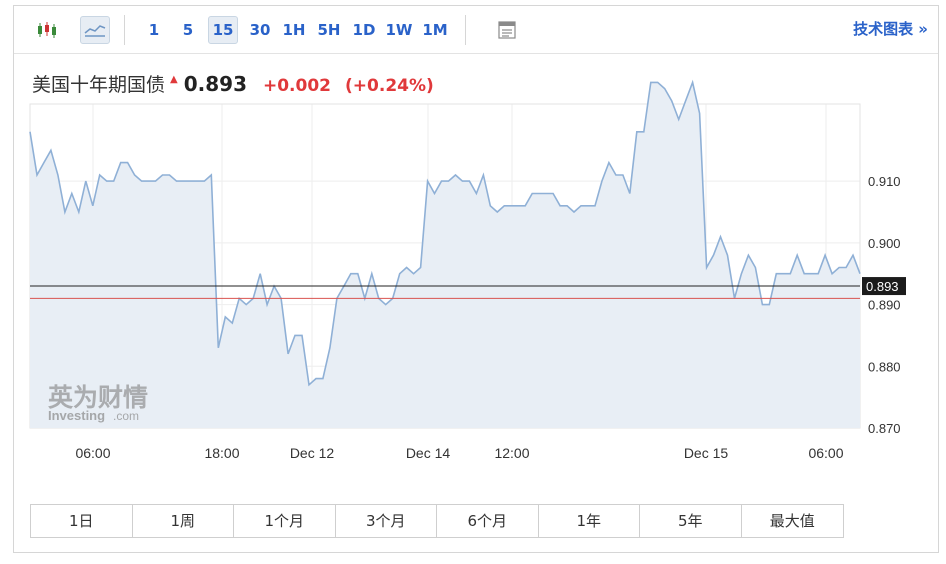 The width and height of the screenshot is (946, 564). What do you see at coordinates (285, 521) in the screenshot?
I see `range-1m: 1个月` at bounding box center [285, 521].